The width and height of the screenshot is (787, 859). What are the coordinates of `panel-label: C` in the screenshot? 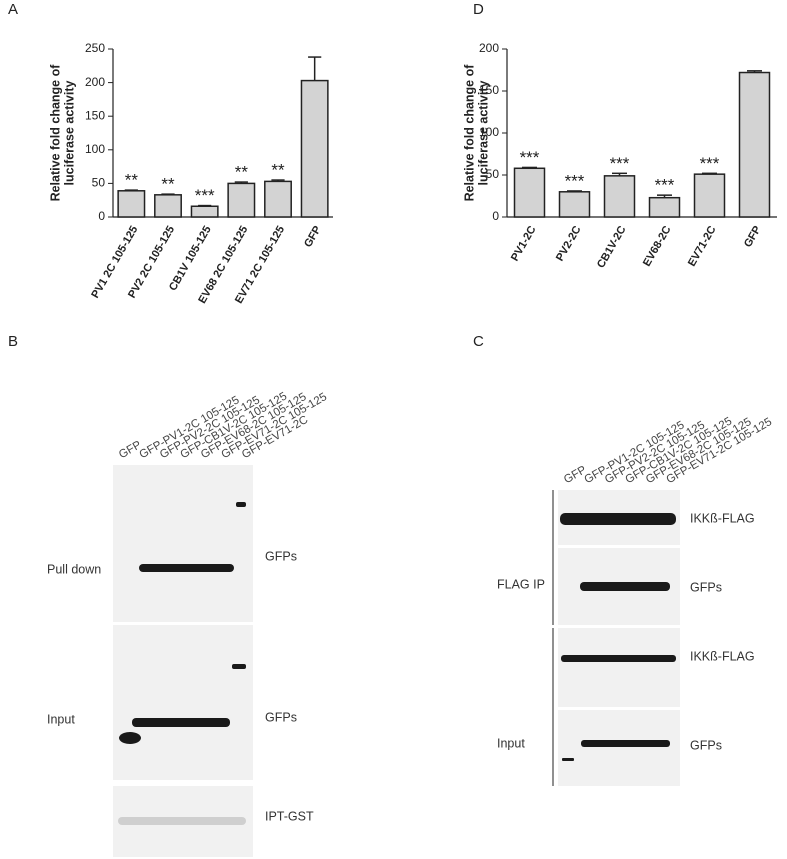 It's located at (478, 341).